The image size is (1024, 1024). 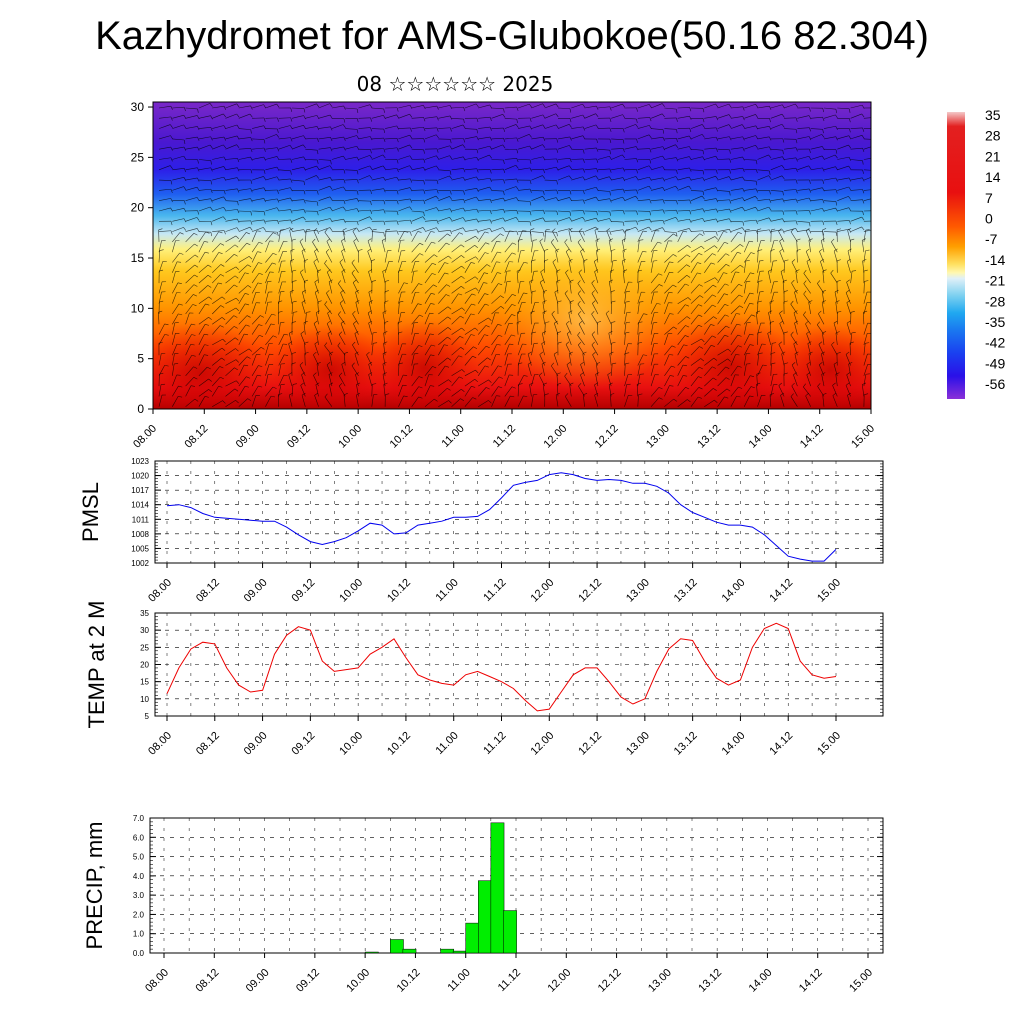 I want to click on precip-bar, so click(x=447, y=951).